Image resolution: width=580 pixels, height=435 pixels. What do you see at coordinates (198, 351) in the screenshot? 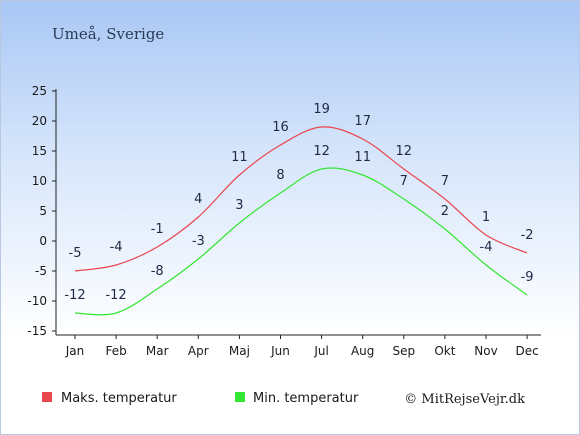
I see `x-tick-label: Apr` at bounding box center [198, 351].